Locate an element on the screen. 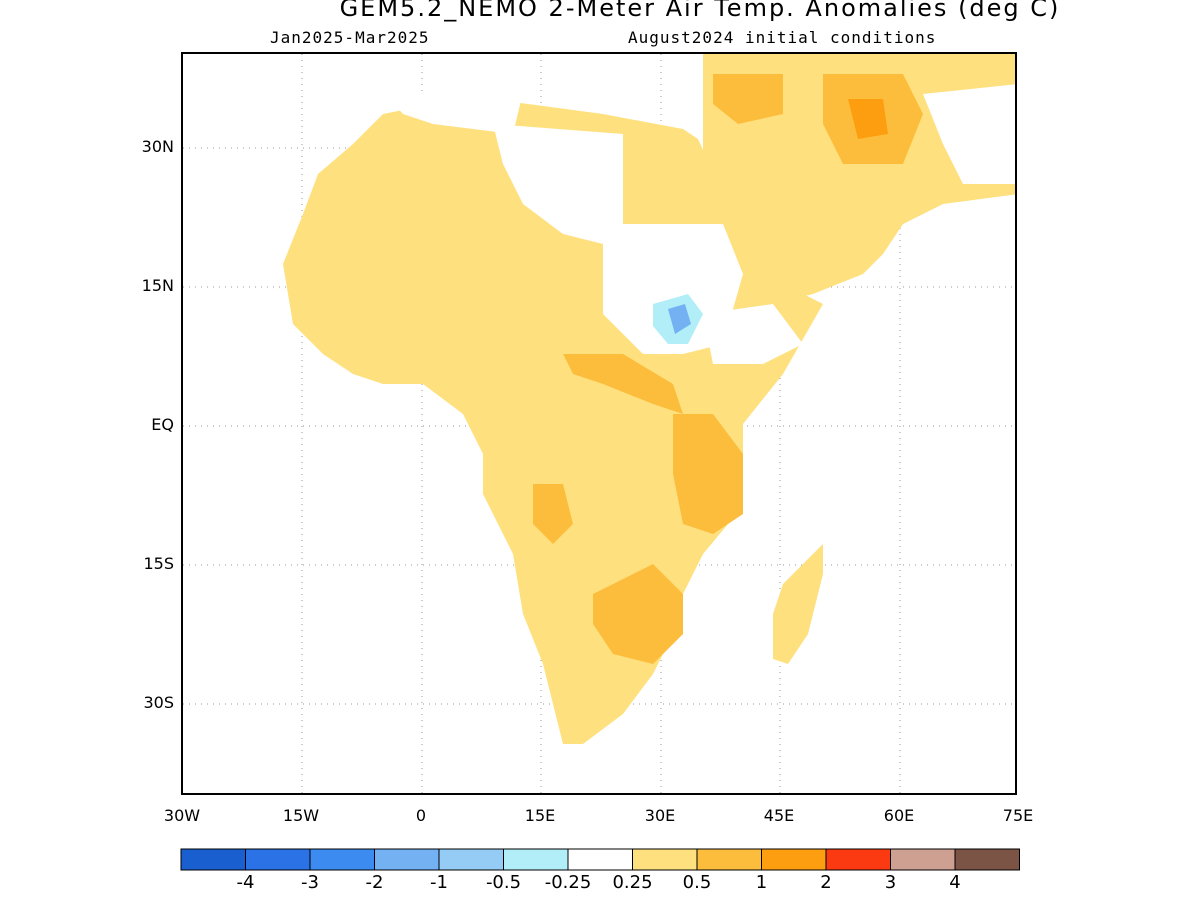 The width and height of the screenshot is (1200, 900). north-neutral is located at coordinates (453, 113).